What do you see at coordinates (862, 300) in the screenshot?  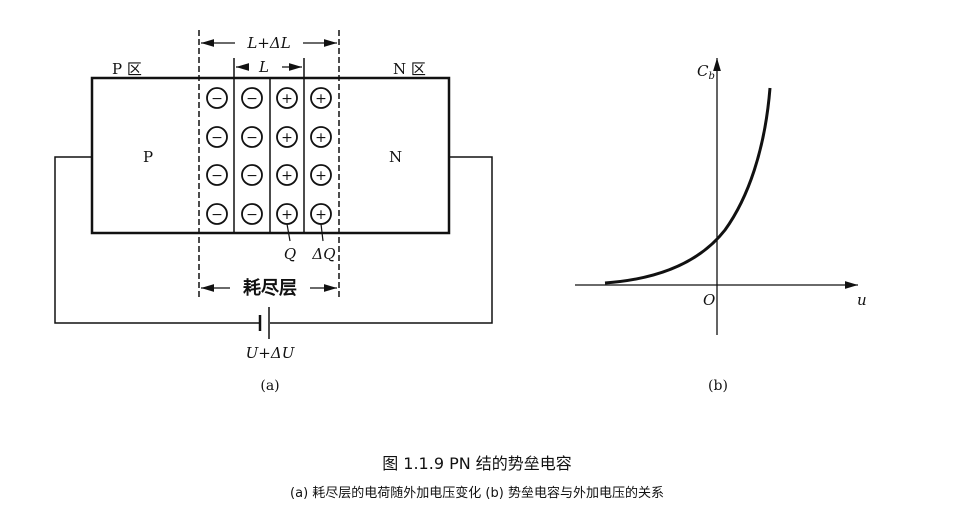 I see `x-axis-label: u` at bounding box center [862, 300].